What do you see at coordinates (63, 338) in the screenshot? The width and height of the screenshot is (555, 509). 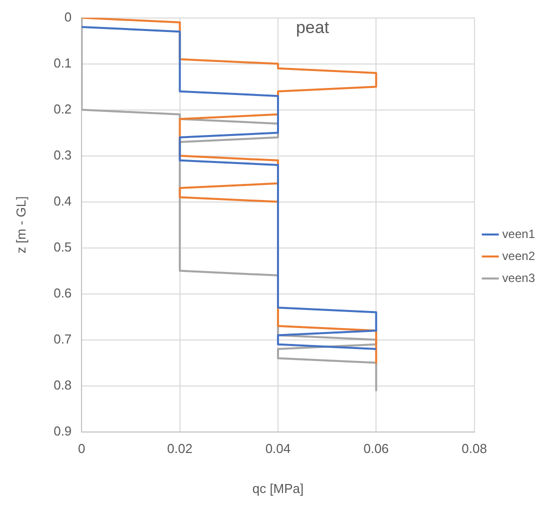 I see `y-tick-label: 0.7` at bounding box center [63, 338].